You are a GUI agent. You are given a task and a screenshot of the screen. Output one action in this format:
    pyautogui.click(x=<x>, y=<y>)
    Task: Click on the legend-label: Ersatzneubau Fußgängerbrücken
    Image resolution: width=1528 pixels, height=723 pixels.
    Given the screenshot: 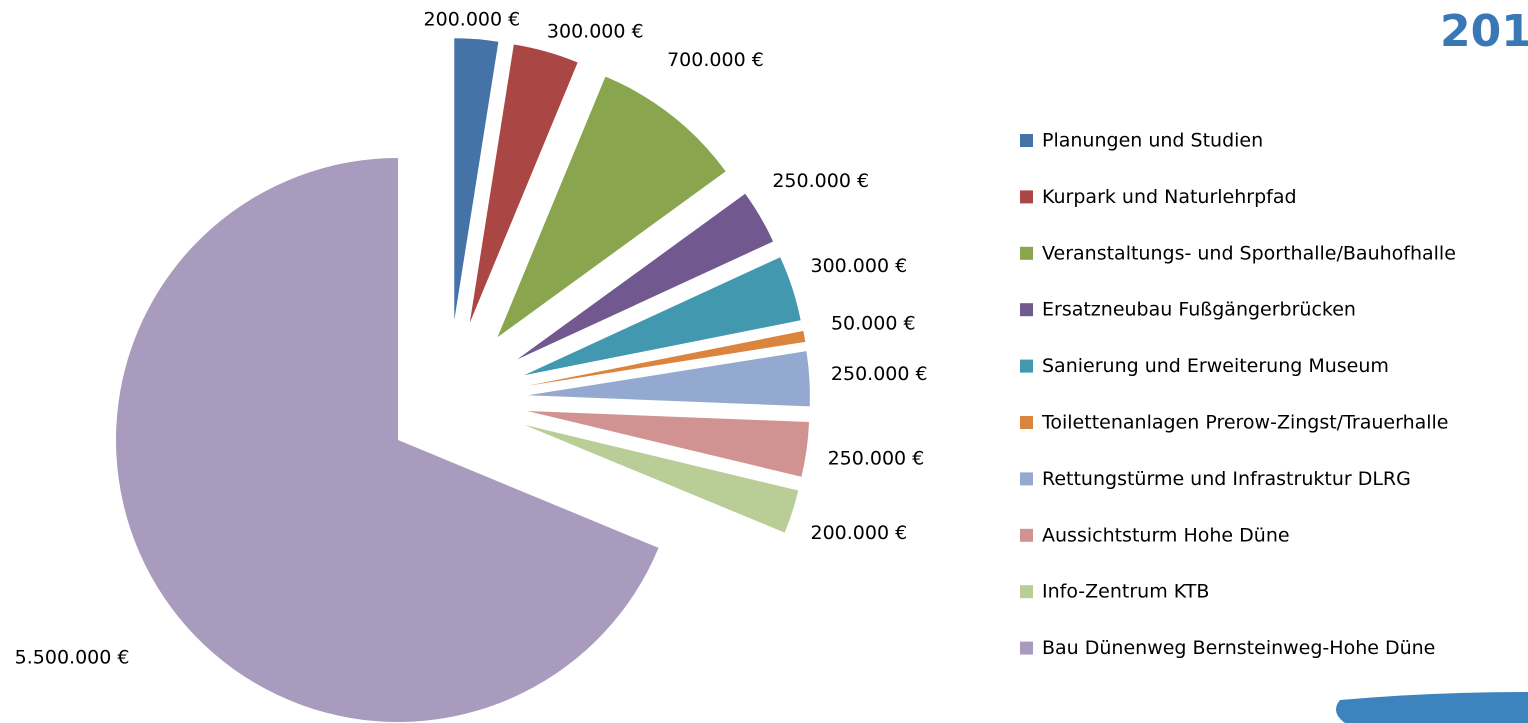 What is the action you would take?
    pyautogui.click(x=1199, y=310)
    